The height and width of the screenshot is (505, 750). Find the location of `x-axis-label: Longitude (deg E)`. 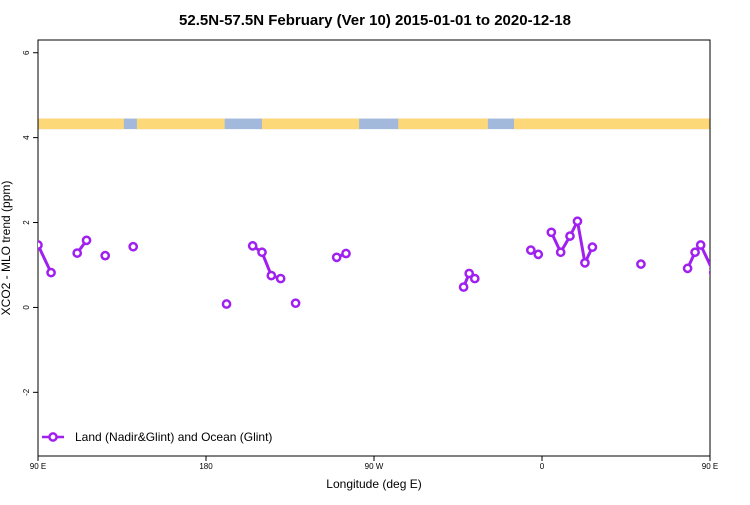

x-axis-label: Longitude (deg E) is located at coordinates (373, 484).